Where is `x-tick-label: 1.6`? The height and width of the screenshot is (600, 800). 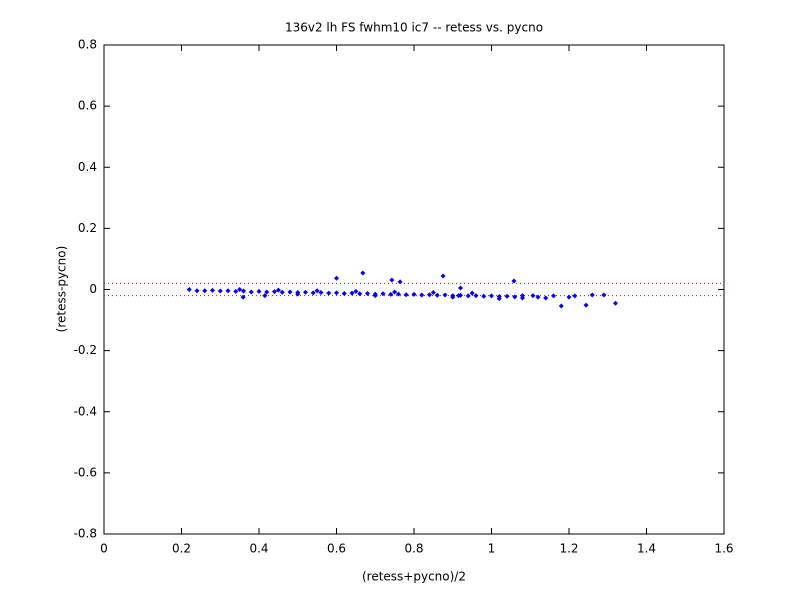 x-tick-label: 1.6 is located at coordinates (723, 549).